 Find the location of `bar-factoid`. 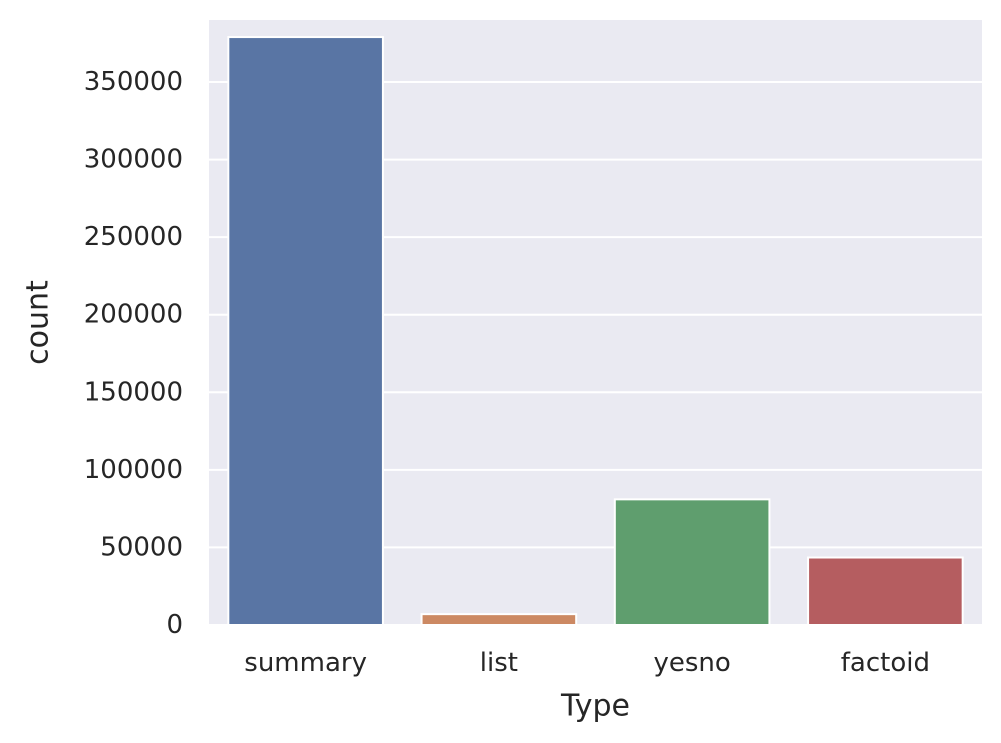

bar-factoid is located at coordinates (885, 591).